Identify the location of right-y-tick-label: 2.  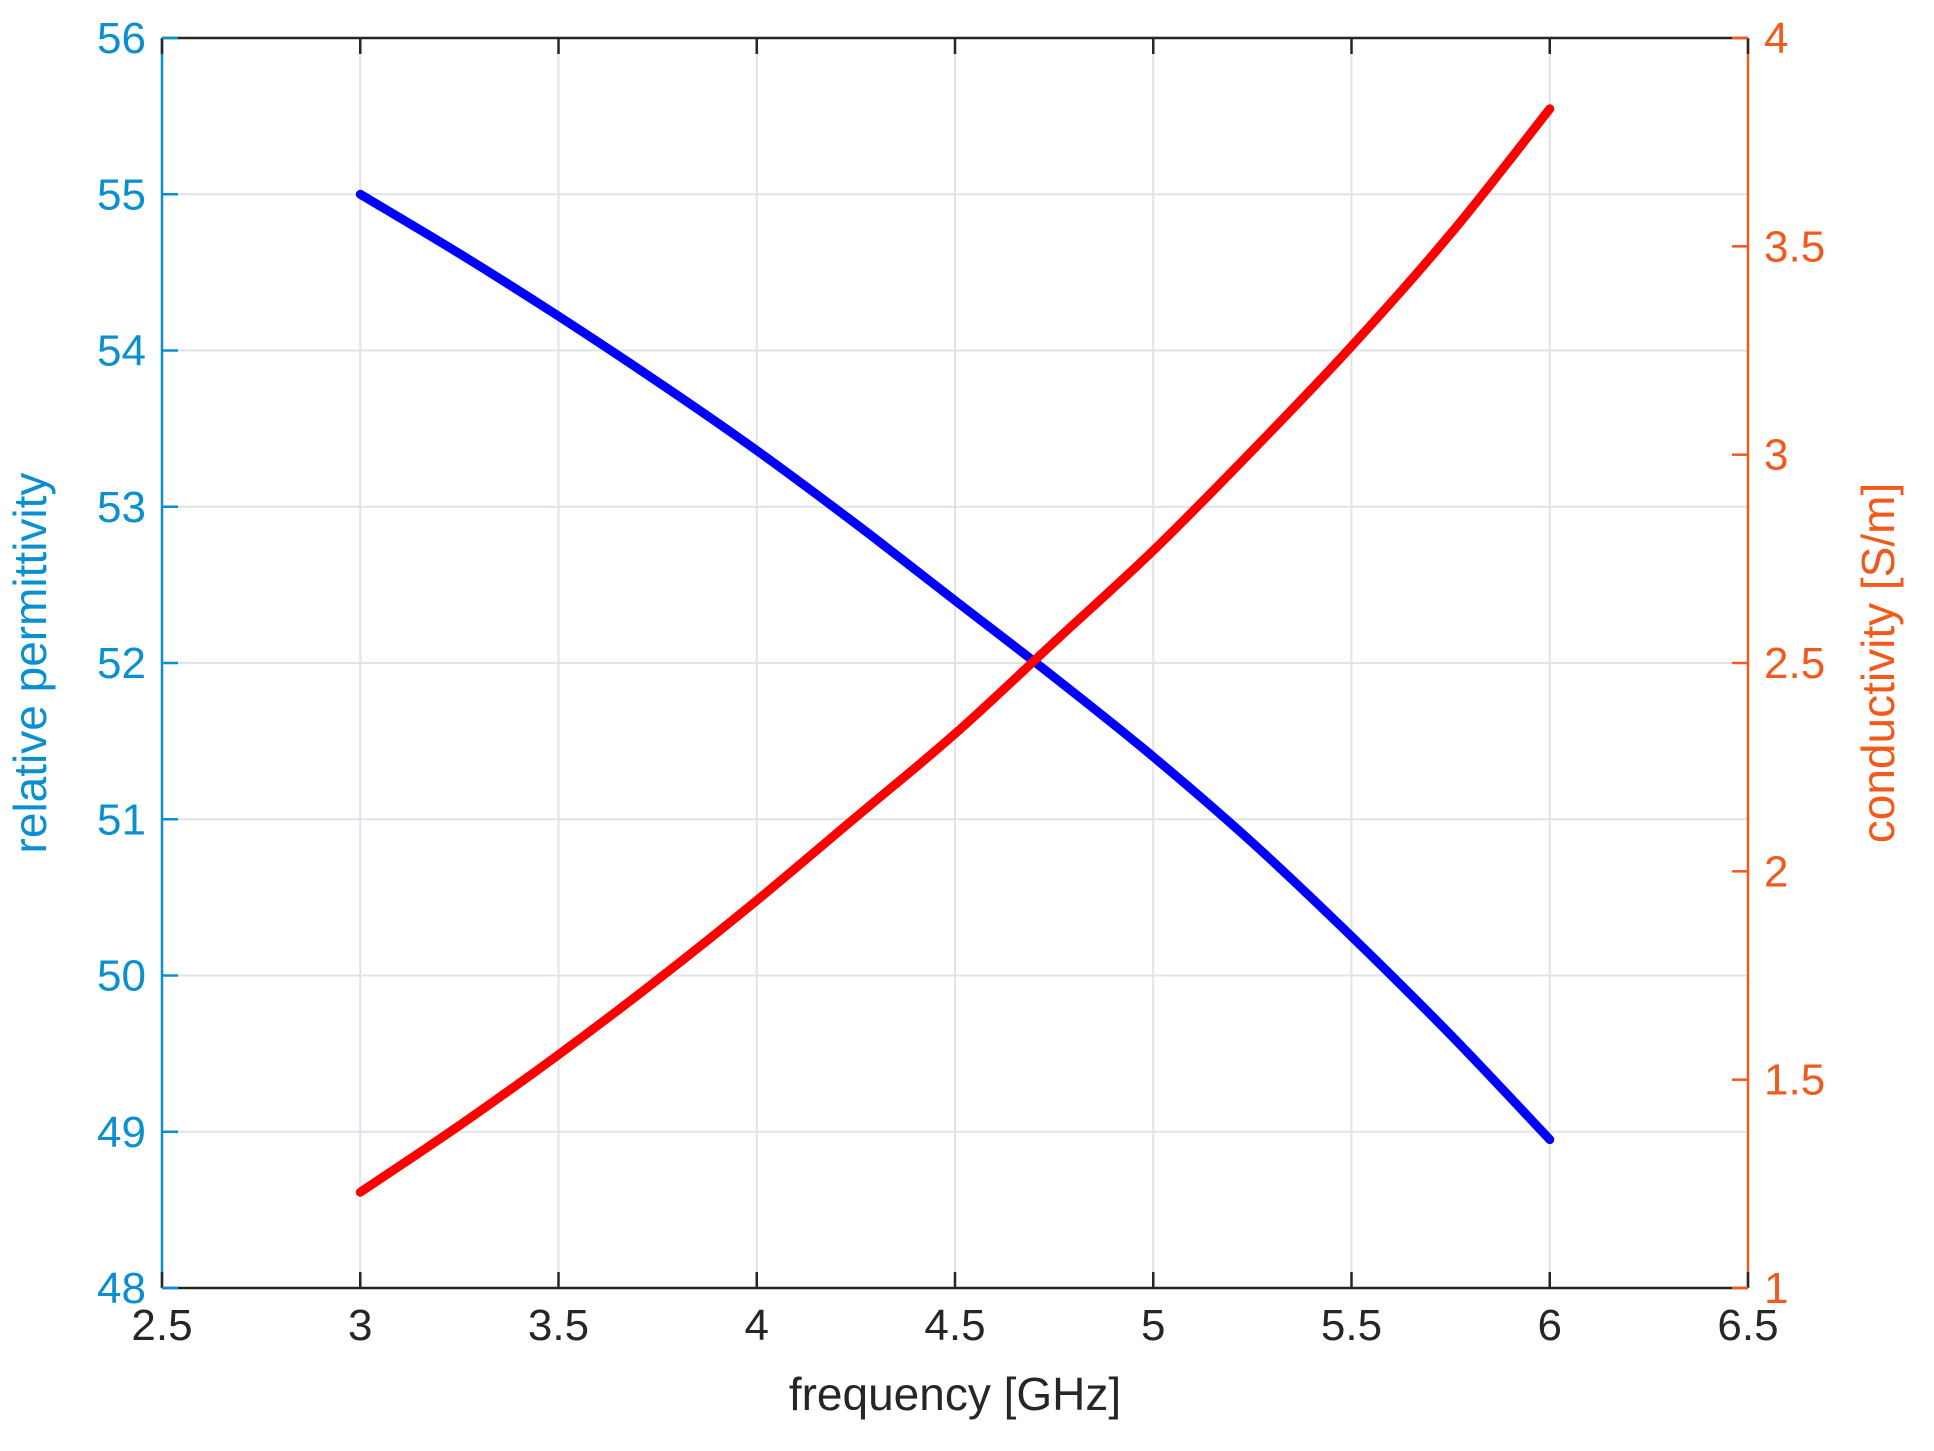
(1776, 871).